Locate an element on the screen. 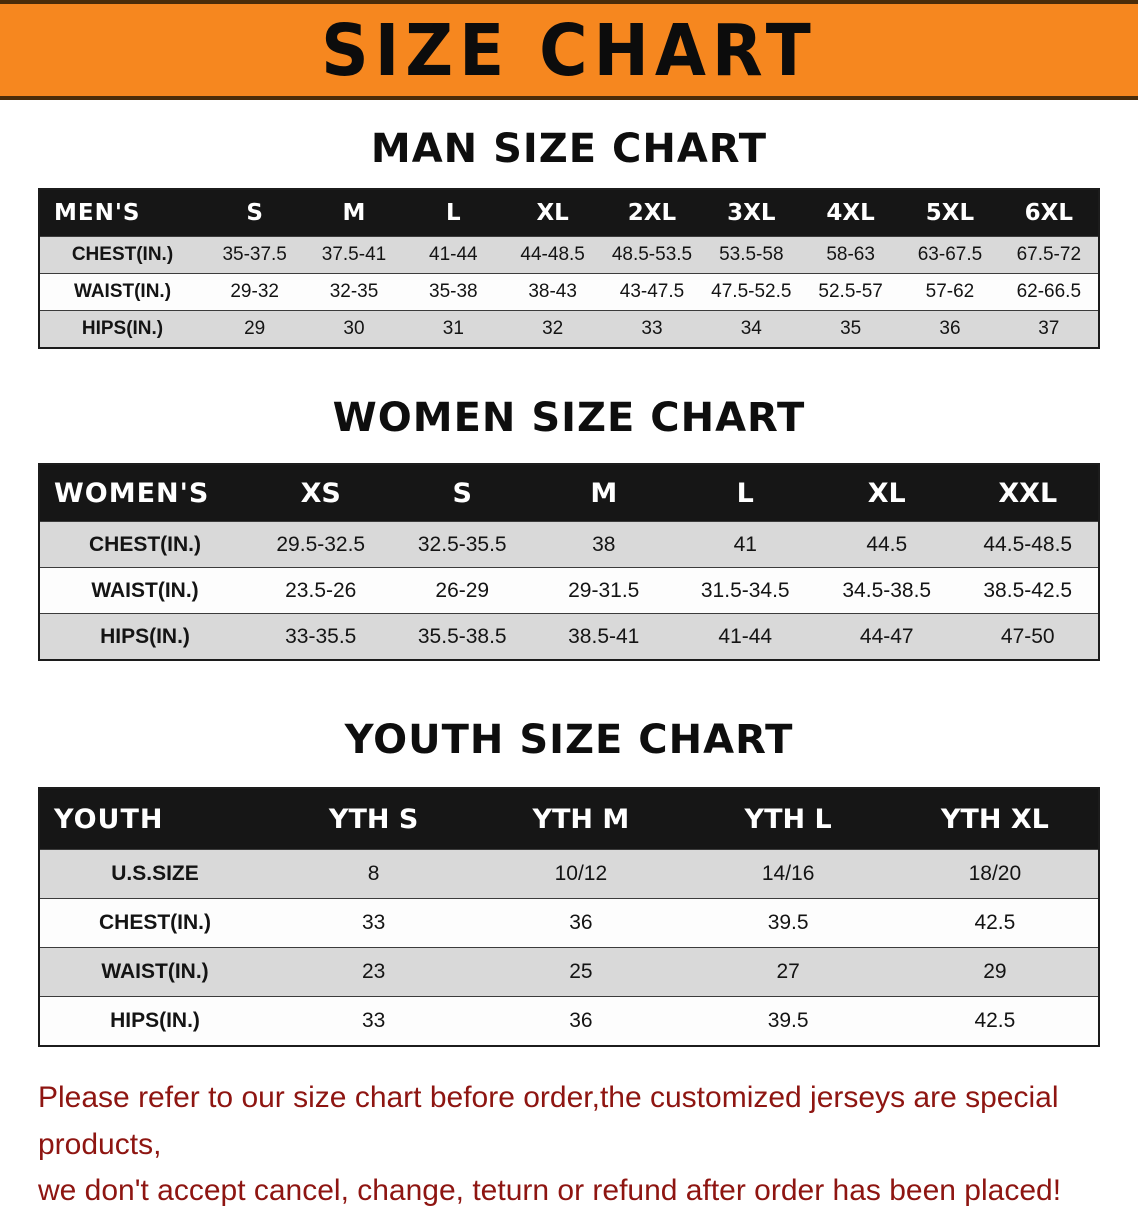  men-section-heading: MAN SIZE CHART is located at coordinates (569, 149).